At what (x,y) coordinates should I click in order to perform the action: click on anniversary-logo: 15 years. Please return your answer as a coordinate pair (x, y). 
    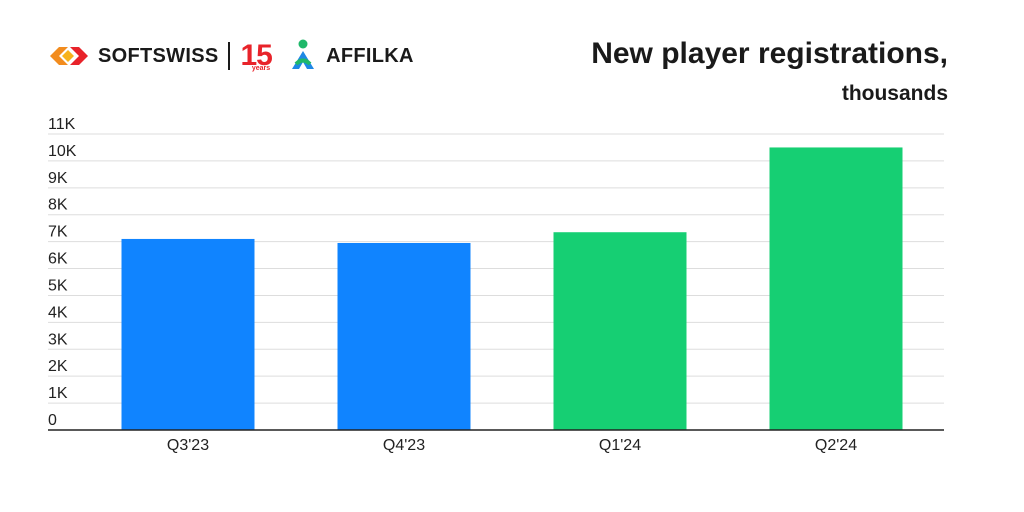
    Looking at the image, I should click on (256, 55).